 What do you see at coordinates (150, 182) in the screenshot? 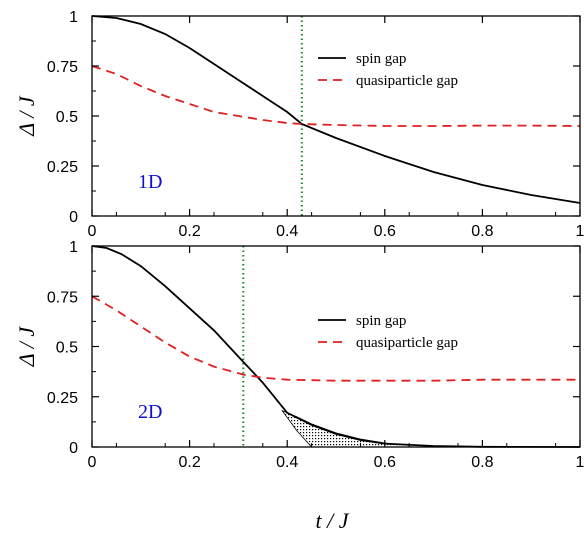
I see `panel-label: 1D` at bounding box center [150, 182].